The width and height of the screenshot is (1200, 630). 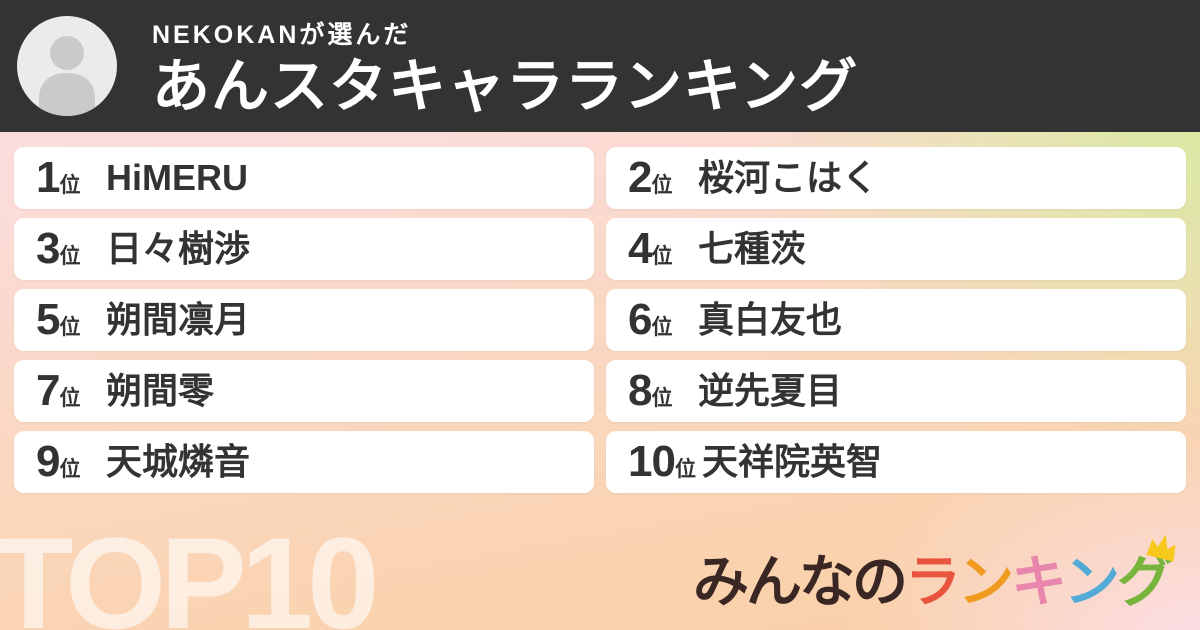 I want to click on ranking-item: 4 位 七種茨, so click(x=896, y=249).